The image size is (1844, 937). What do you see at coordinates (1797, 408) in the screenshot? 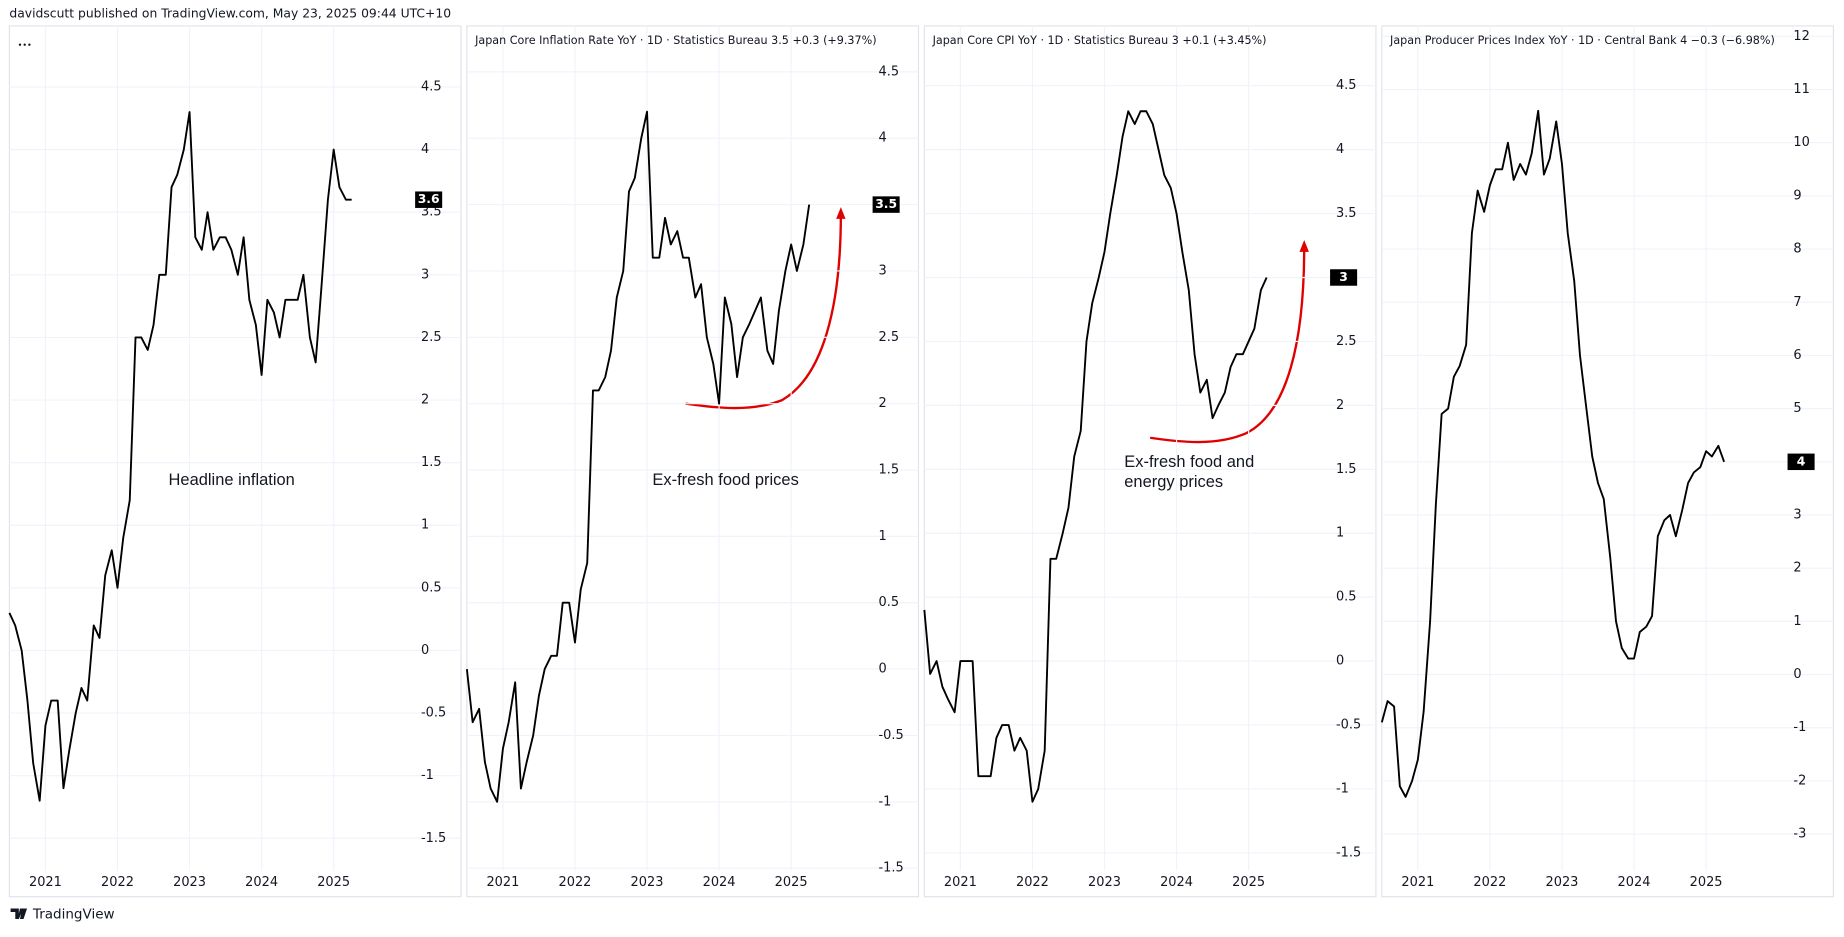
I see `y-tick-label: 5` at bounding box center [1797, 408].